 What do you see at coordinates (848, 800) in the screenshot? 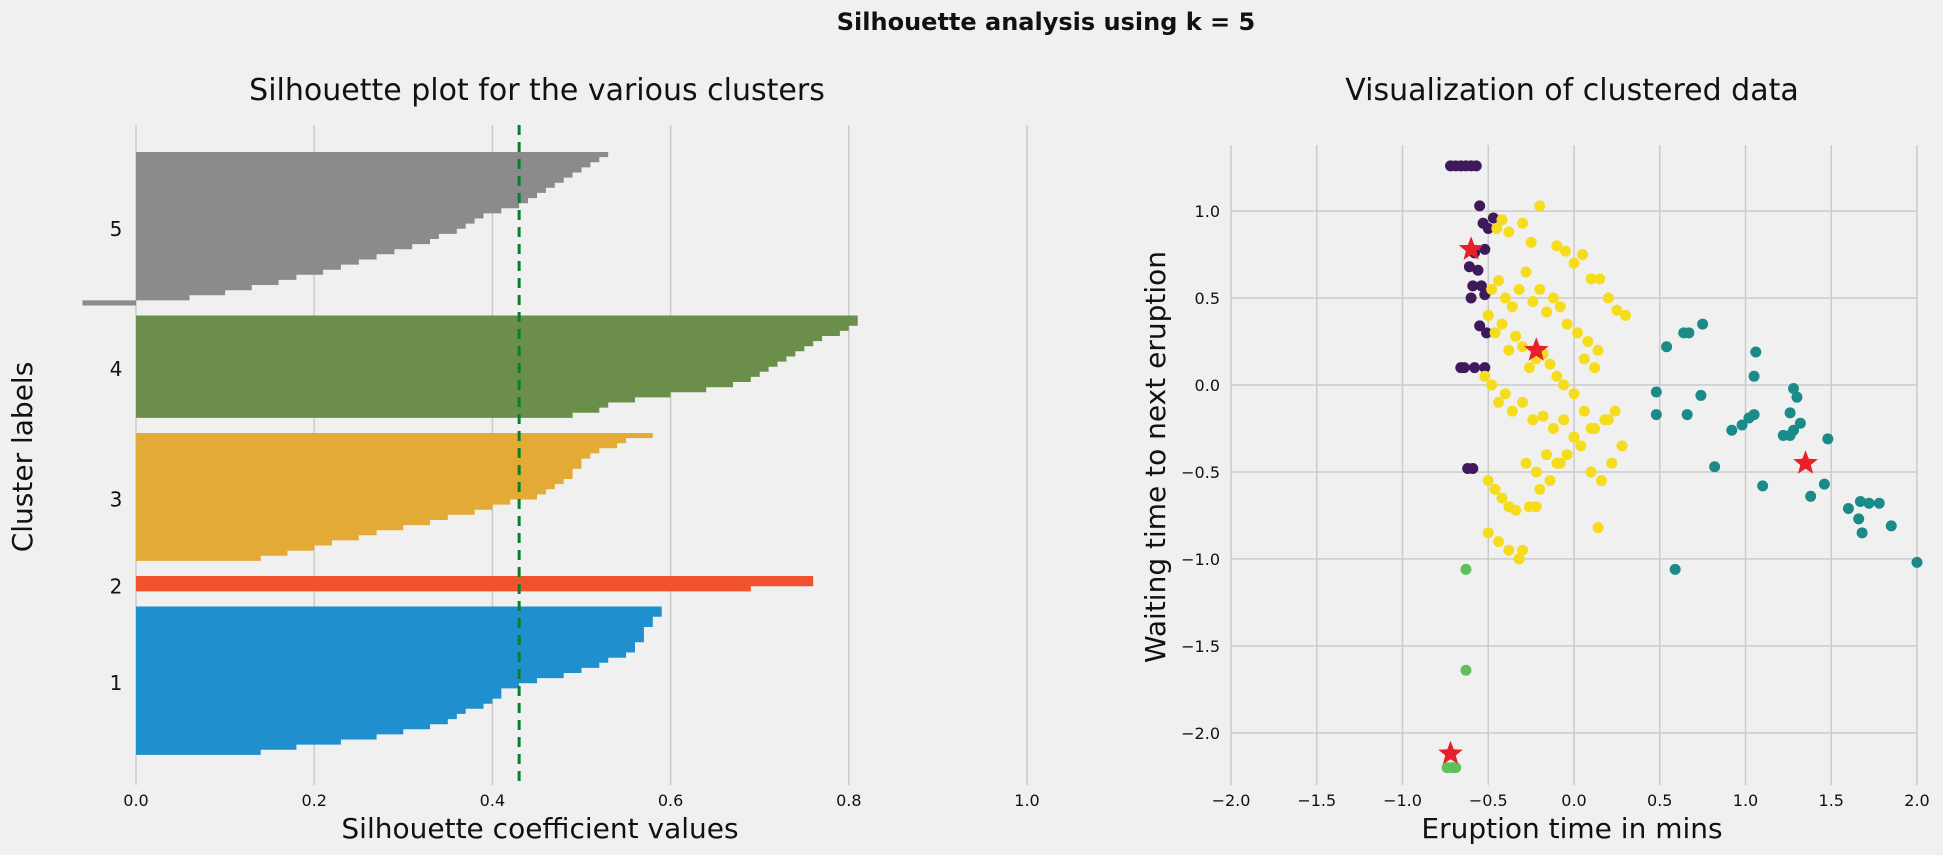
I see `silhouette-x-tick-label: 0.8` at bounding box center [848, 800].